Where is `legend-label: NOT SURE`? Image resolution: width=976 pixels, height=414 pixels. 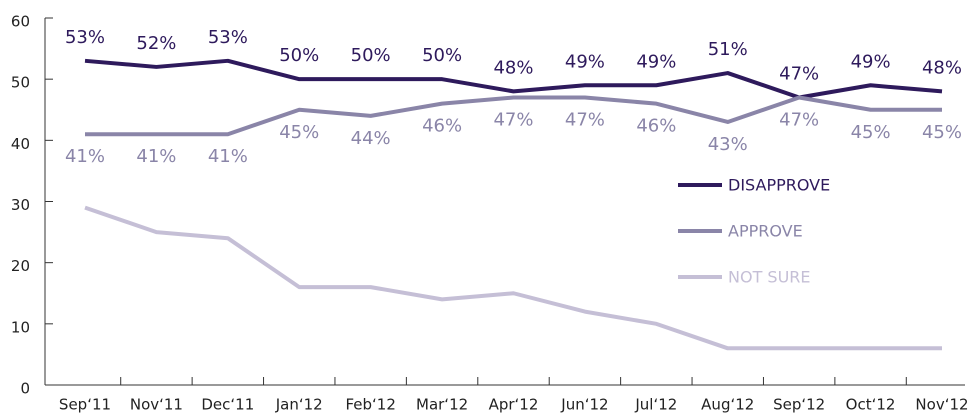
legend-label: NOT SURE is located at coordinates (769, 277).